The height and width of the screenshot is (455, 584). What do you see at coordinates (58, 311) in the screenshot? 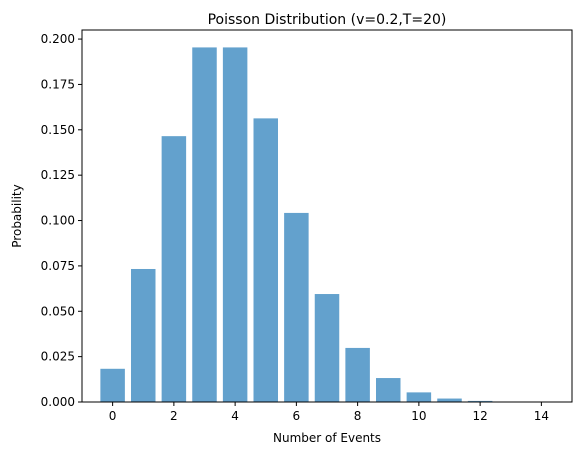
I see `y-tick-label: 0.050` at bounding box center [58, 311].